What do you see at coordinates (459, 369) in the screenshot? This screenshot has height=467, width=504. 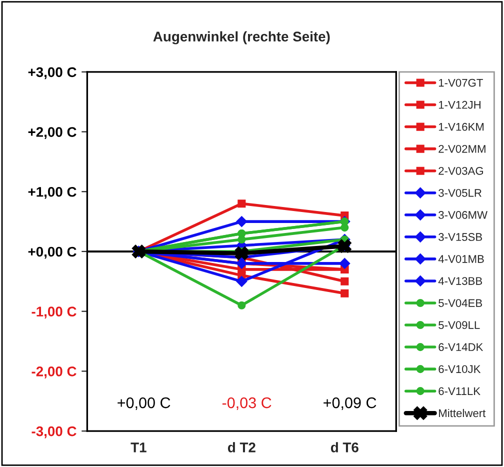 I see `legend-label: 6-V10JK` at bounding box center [459, 369].